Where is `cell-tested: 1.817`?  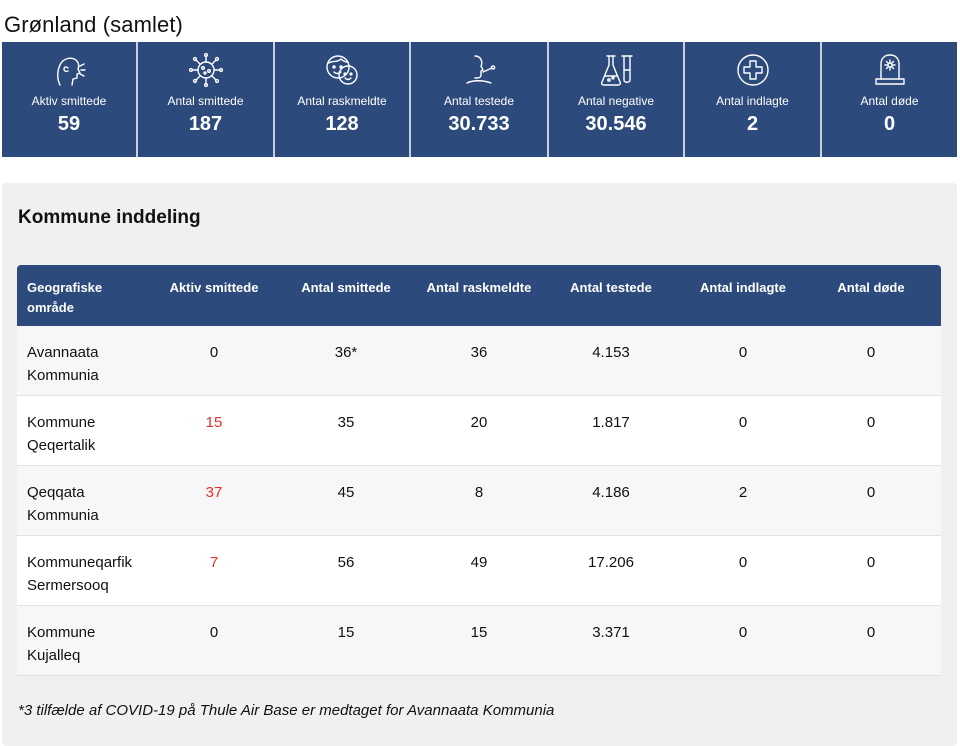 cell-tested: 1.817 is located at coordinates (611, 422).